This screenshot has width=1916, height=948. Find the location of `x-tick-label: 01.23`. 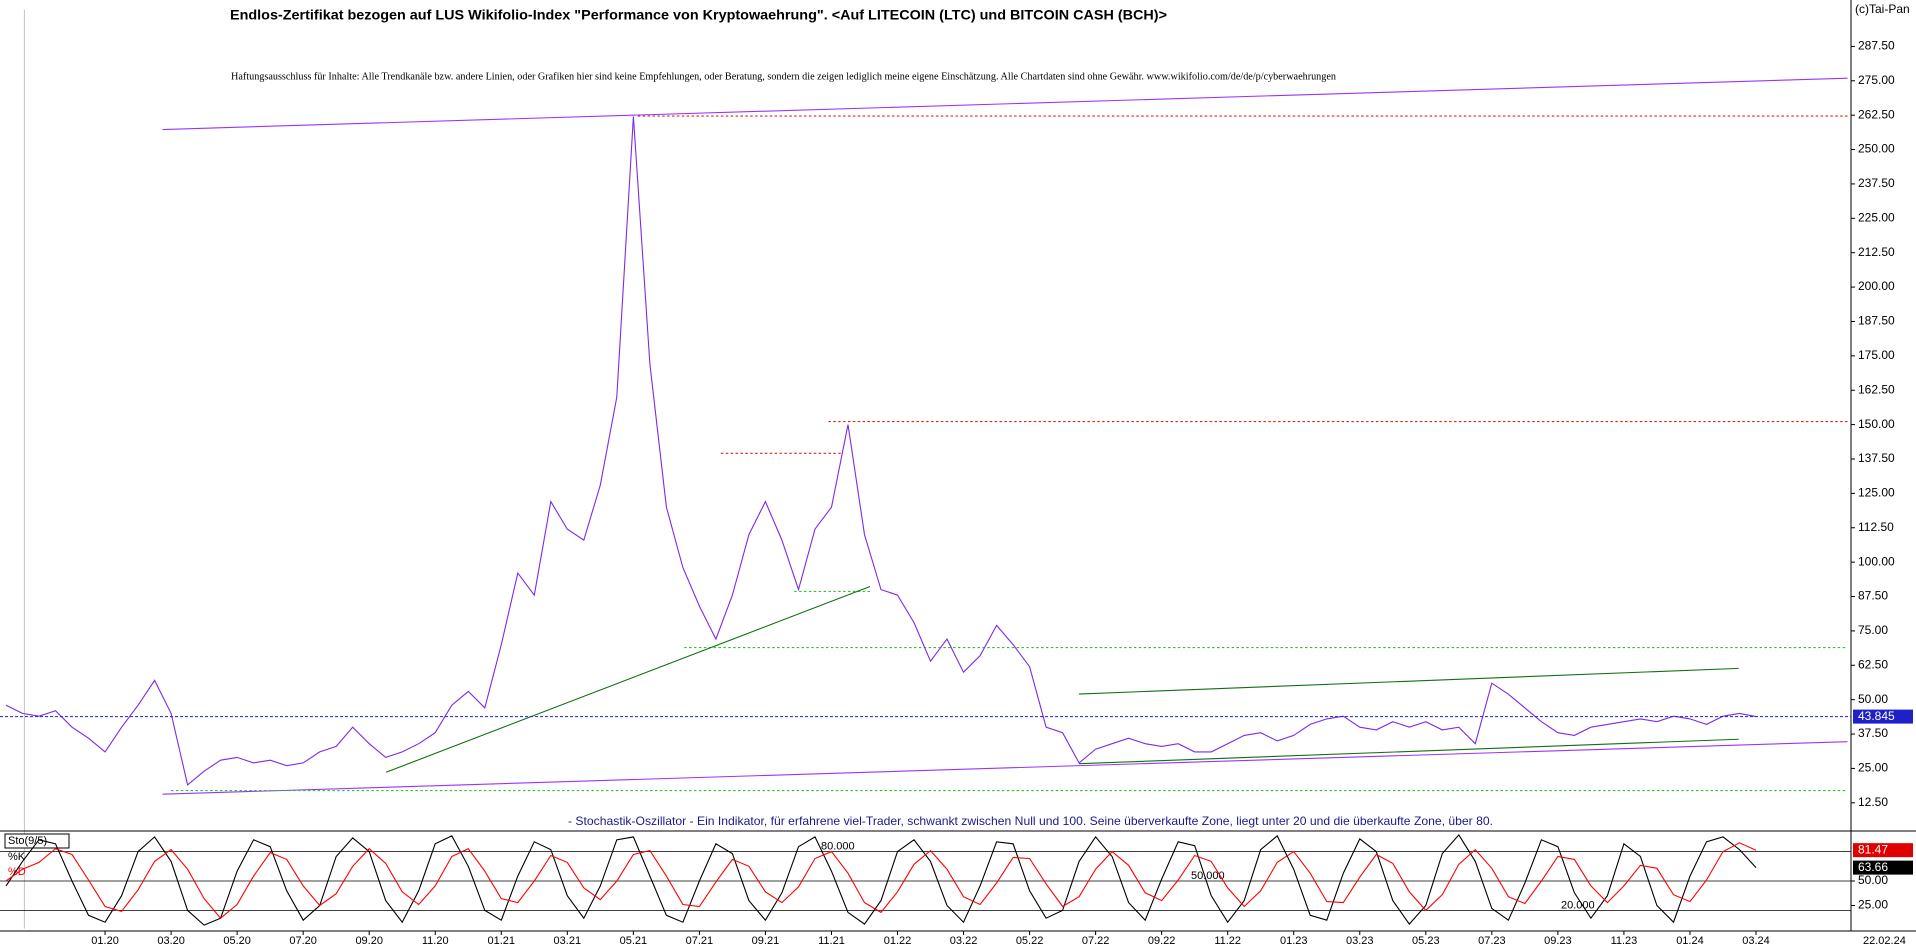

x-tick-label: 01.23 is located at coordinates (1294, 941).